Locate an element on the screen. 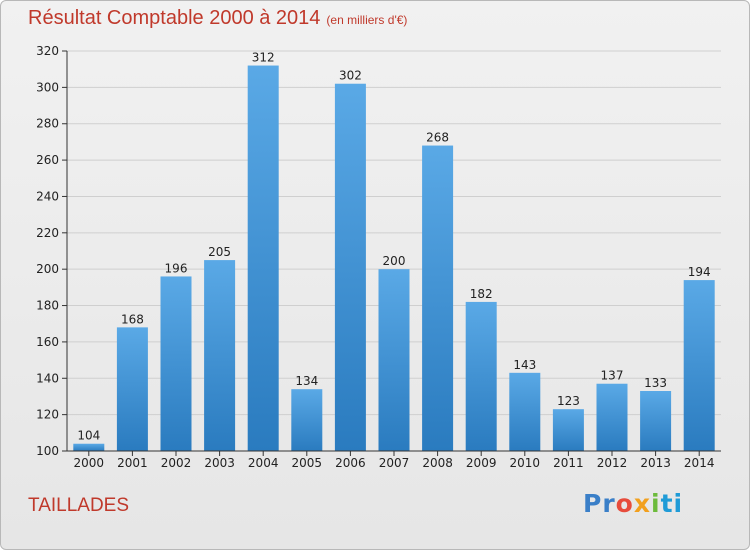 The image size is (750, 550). value-label-2009: 182 is located at coordinates (481, 294).